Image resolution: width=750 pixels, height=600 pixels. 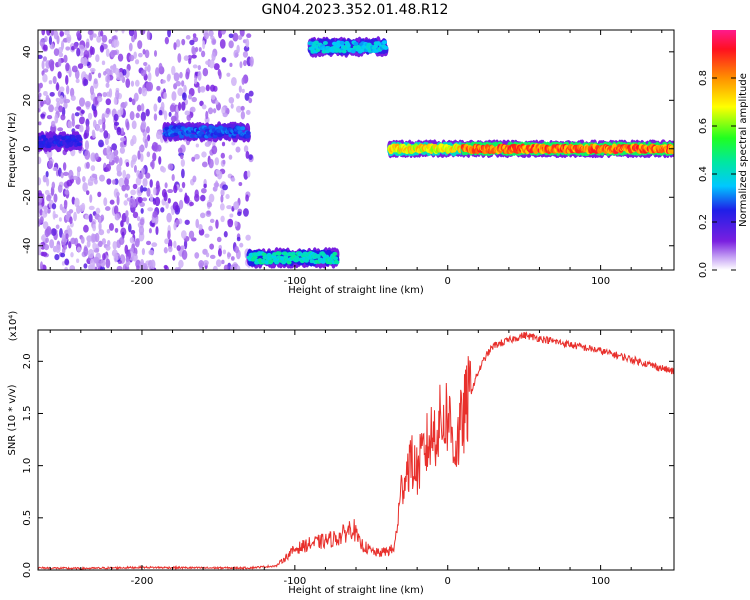 What do you see at coordinates (448, 281) in the screenshot?
I see `x-tick-label: 0` at bounding box center [448, 281].